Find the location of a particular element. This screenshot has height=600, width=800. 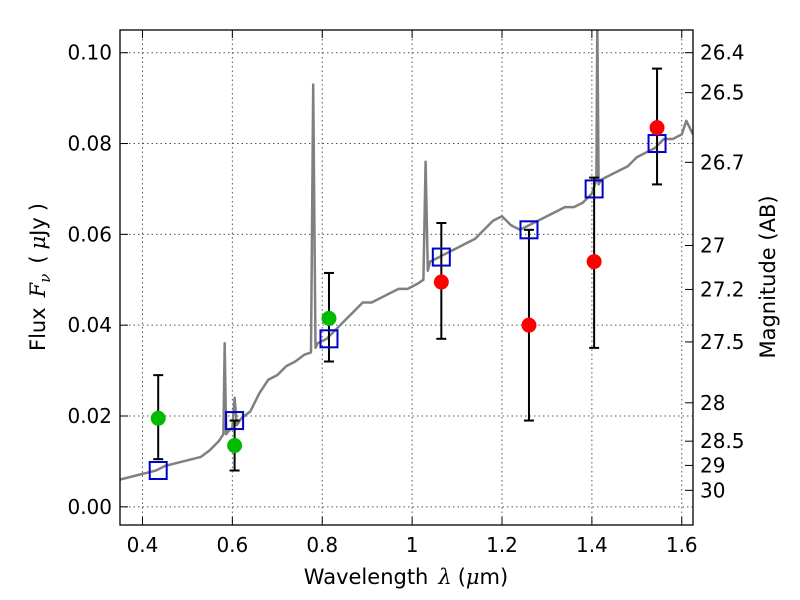

green-points is located at coordinates (243, 382).